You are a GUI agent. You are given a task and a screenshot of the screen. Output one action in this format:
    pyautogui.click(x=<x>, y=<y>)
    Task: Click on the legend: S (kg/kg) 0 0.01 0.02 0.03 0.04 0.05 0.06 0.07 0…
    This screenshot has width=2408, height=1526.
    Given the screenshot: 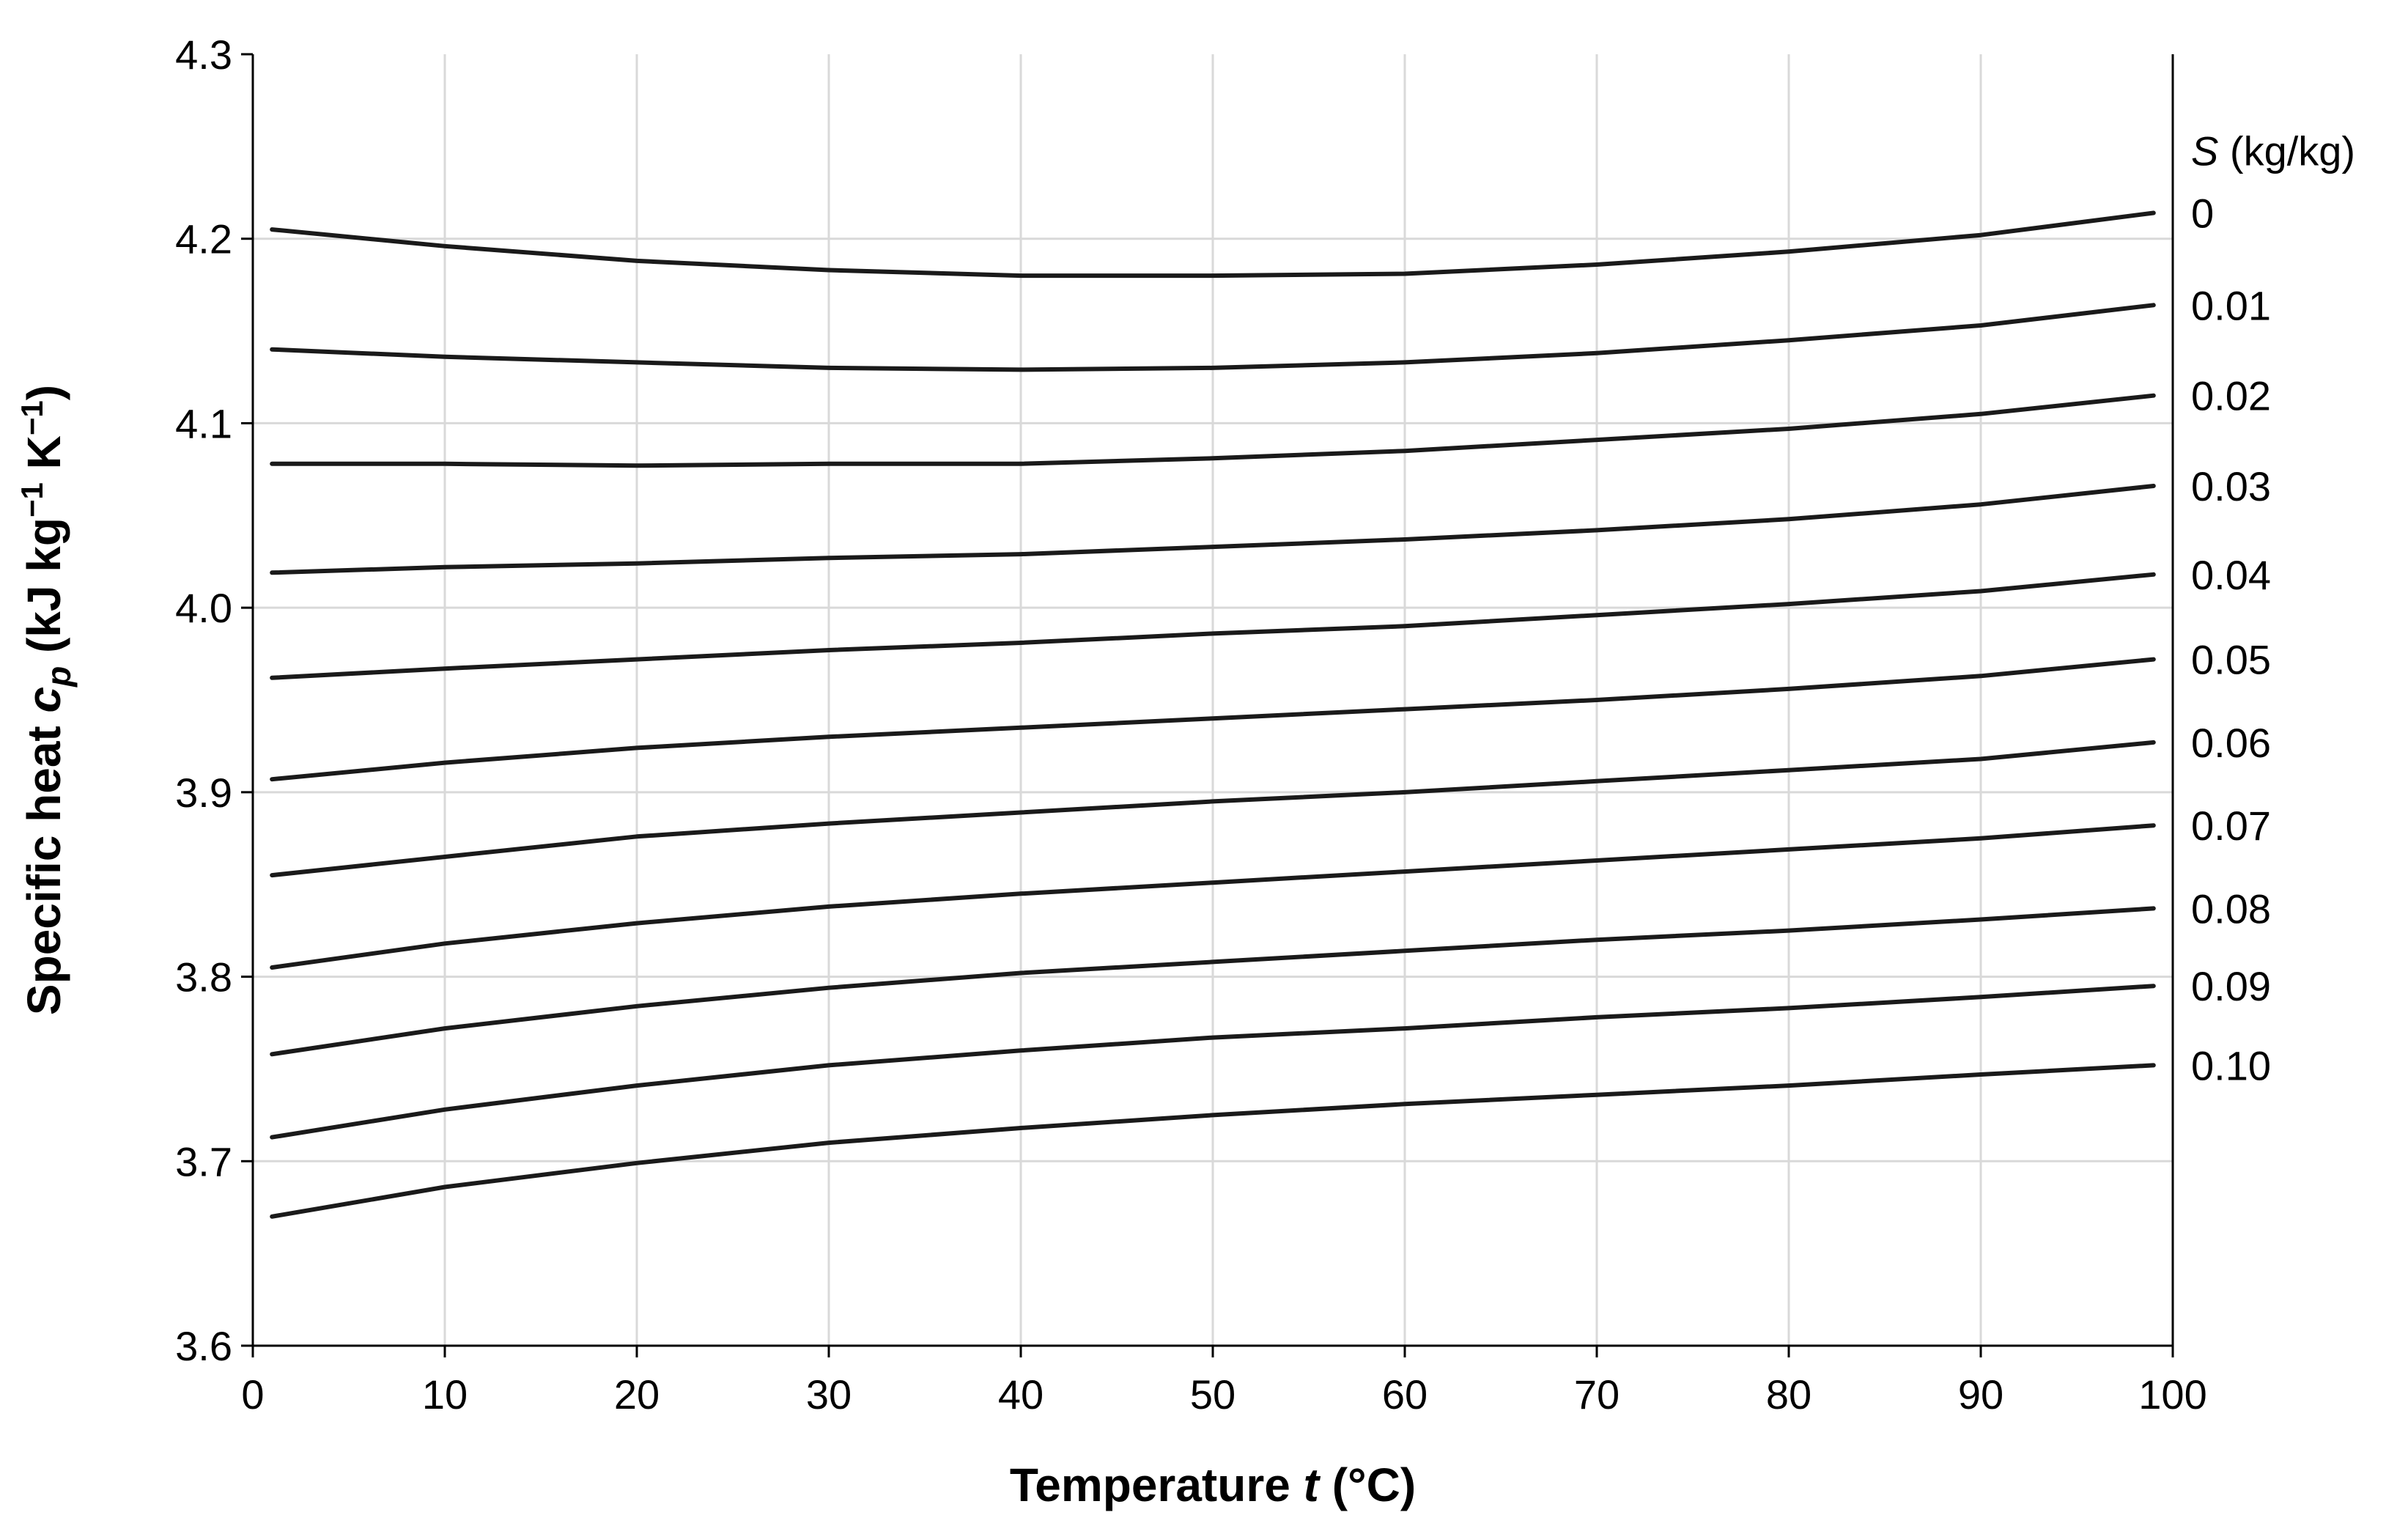 What is the action you would take?
    pyautogui.click(x=2273, y=608)
    